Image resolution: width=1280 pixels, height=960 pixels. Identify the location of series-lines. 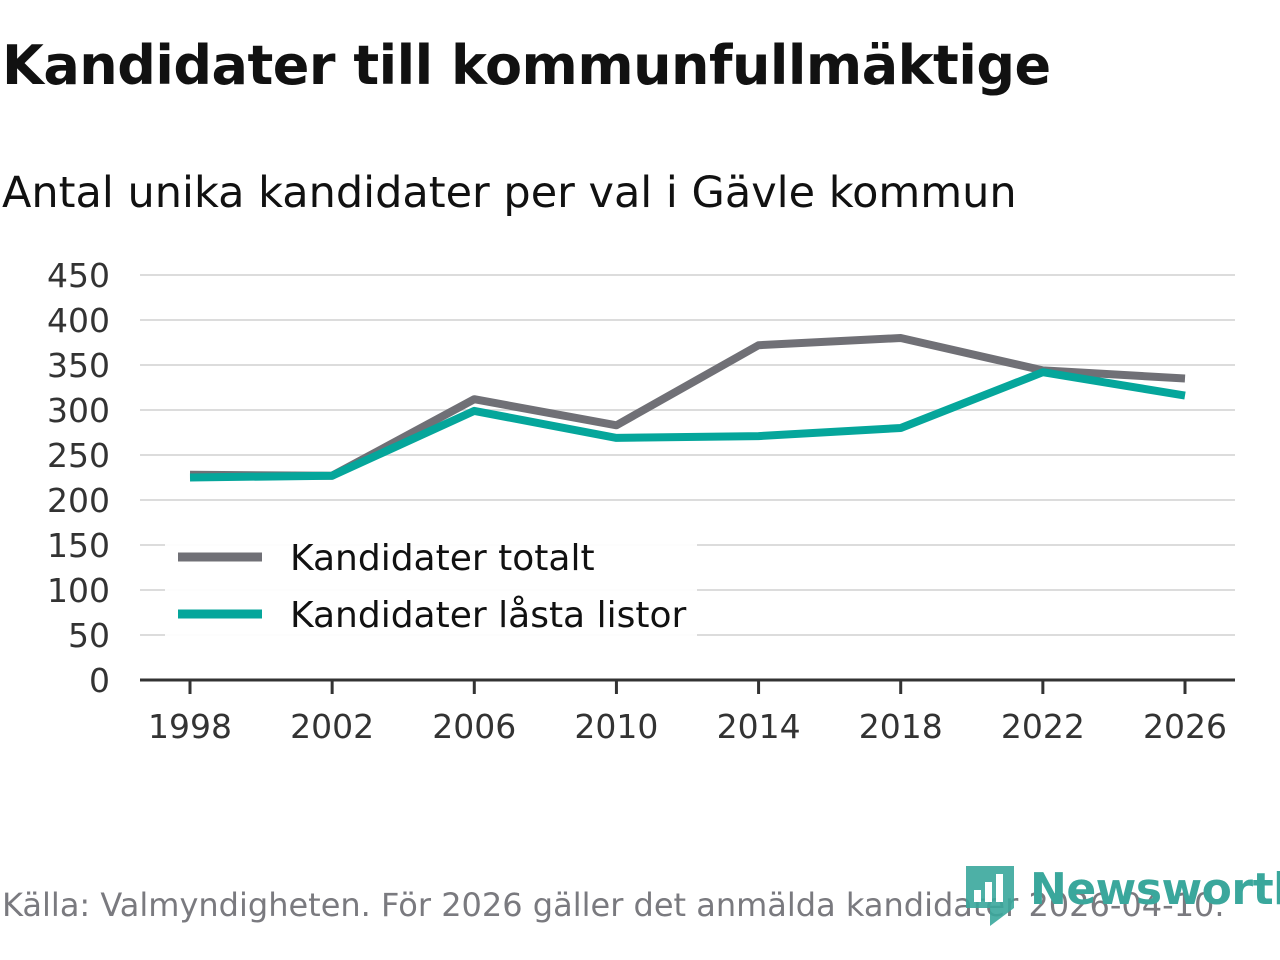
(687, 408).